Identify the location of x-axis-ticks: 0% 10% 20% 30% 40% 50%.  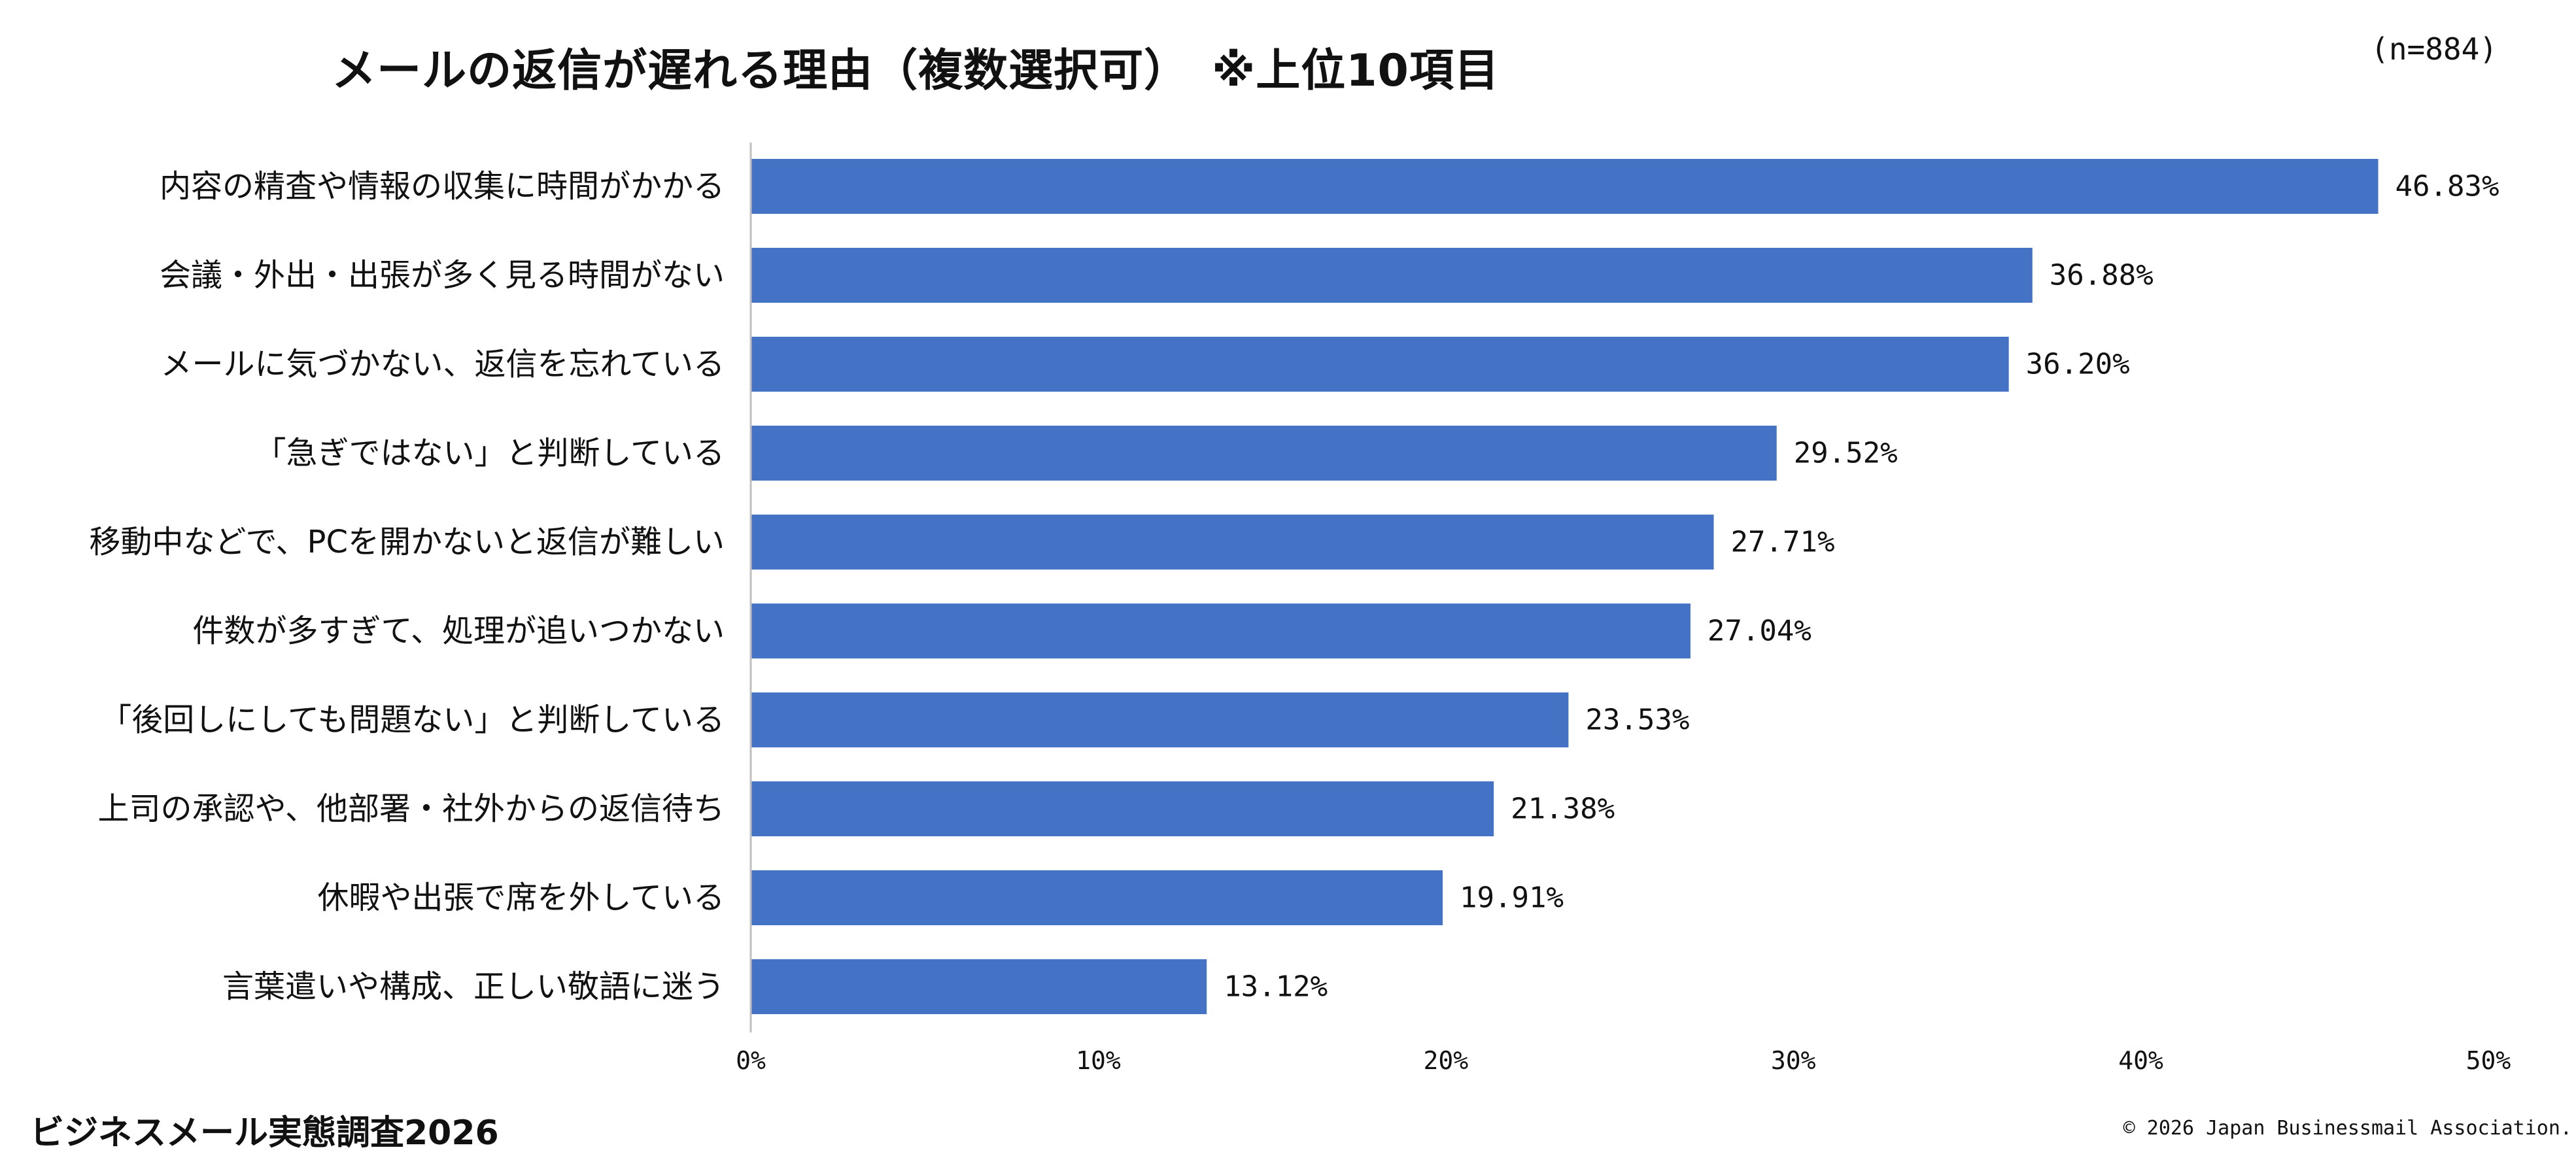
(1624, 1060).